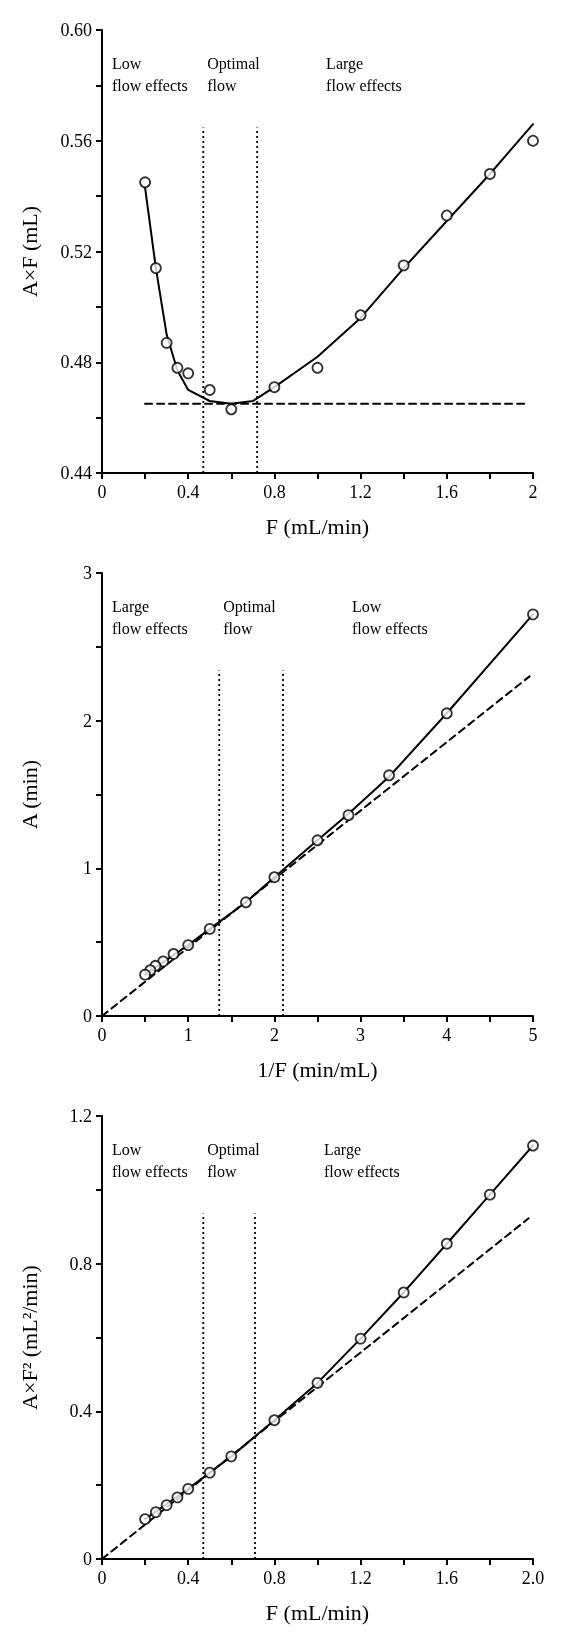 Image resolution: width=563 pixels, height=1647 pixels. I want to click on x-tick-label: 3, so click(361, 1035).